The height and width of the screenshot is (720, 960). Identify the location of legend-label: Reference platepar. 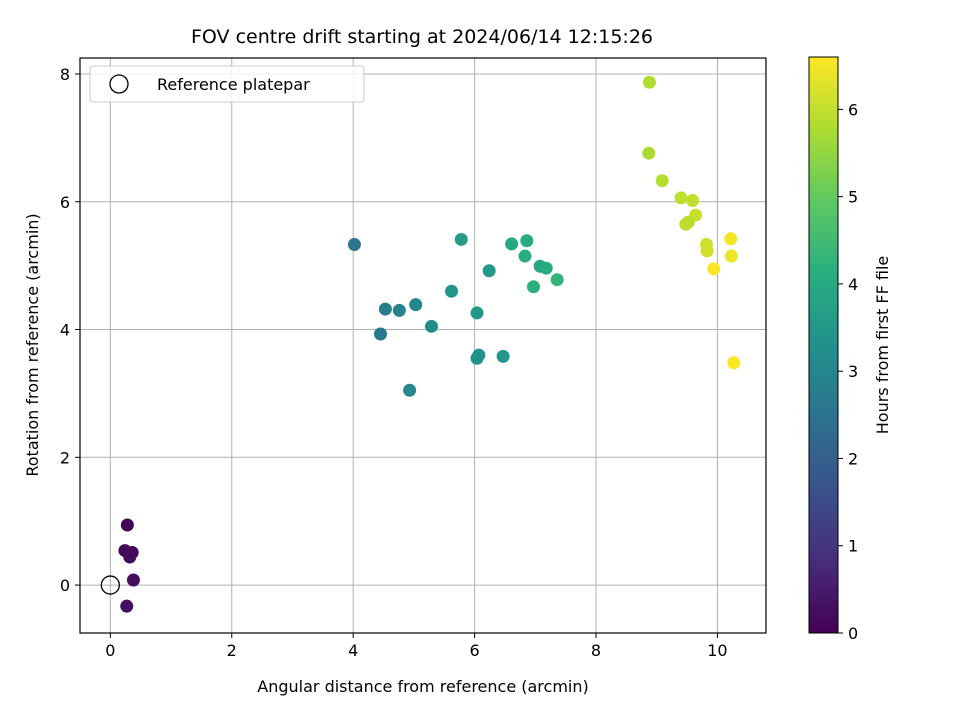
(233, 84).